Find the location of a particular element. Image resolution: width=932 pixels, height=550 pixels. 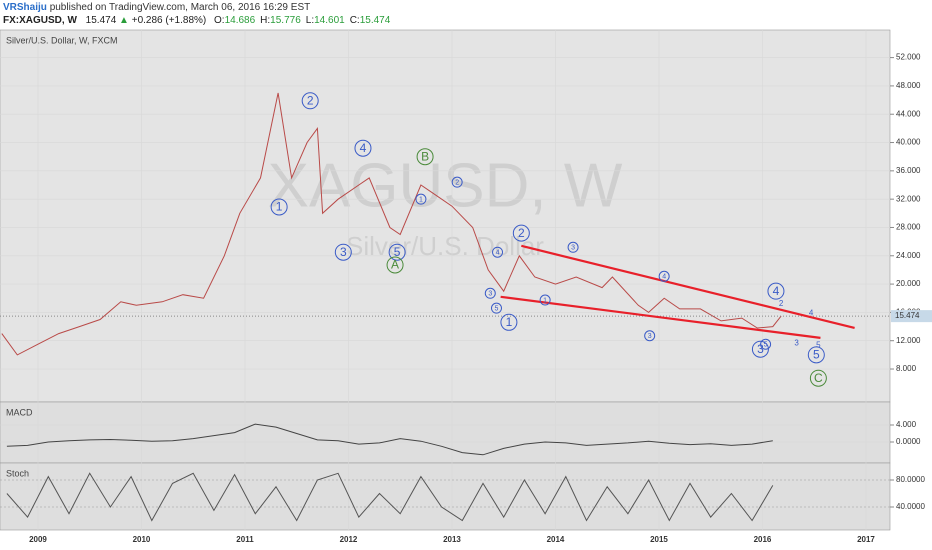

panel-title: Silver/U.S. Dollar, W, FXCM is located at coordinates (62, 40).